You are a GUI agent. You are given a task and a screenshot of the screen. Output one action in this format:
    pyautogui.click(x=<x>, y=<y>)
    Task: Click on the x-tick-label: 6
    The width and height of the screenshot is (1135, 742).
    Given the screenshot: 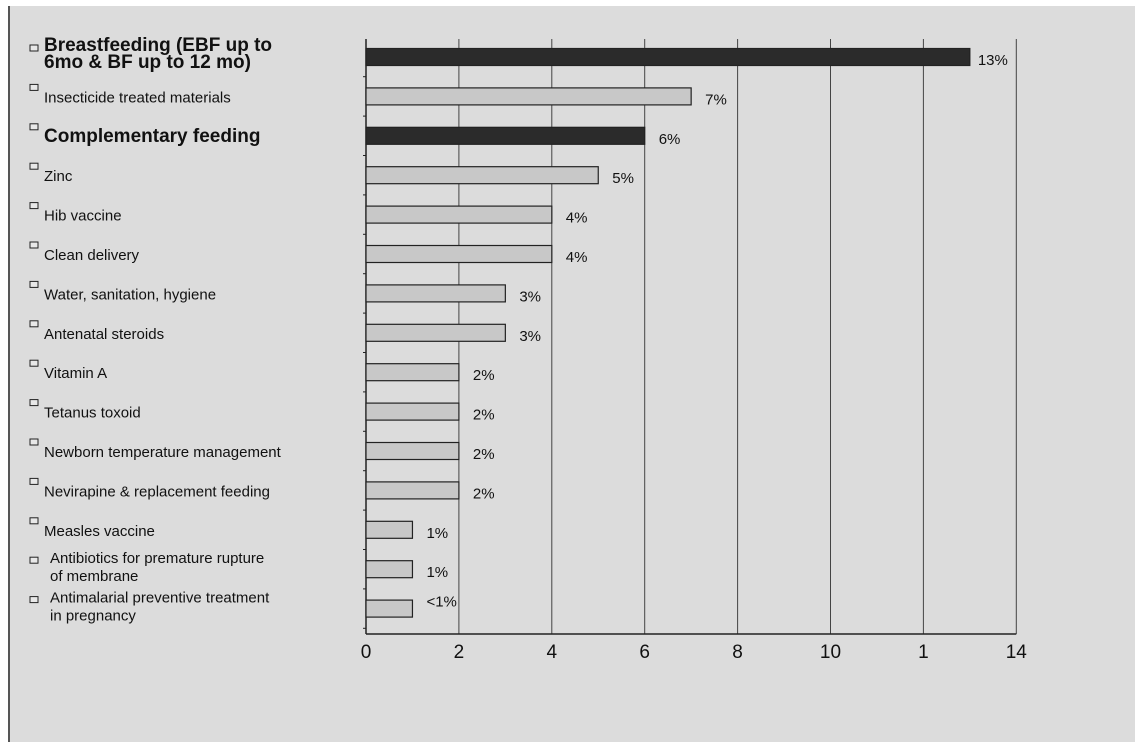 What is the action you would take?
    pyautogui.click(x=644, y=652)
    